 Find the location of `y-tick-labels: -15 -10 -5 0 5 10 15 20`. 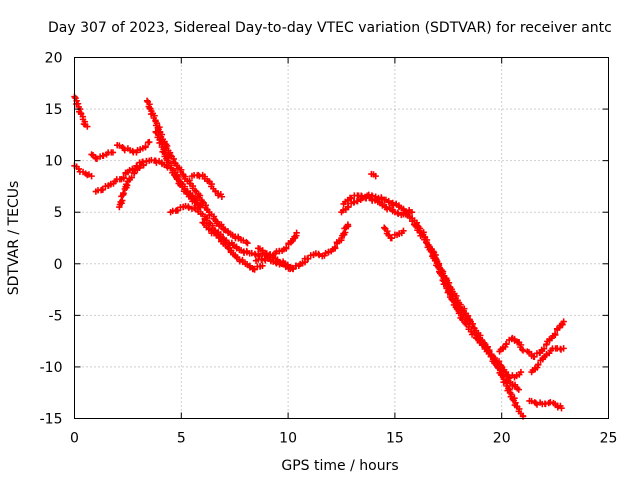

y-tick-labels: -15 -10 -5 0 5 10 15 20 is located at coordinates (51, 239).